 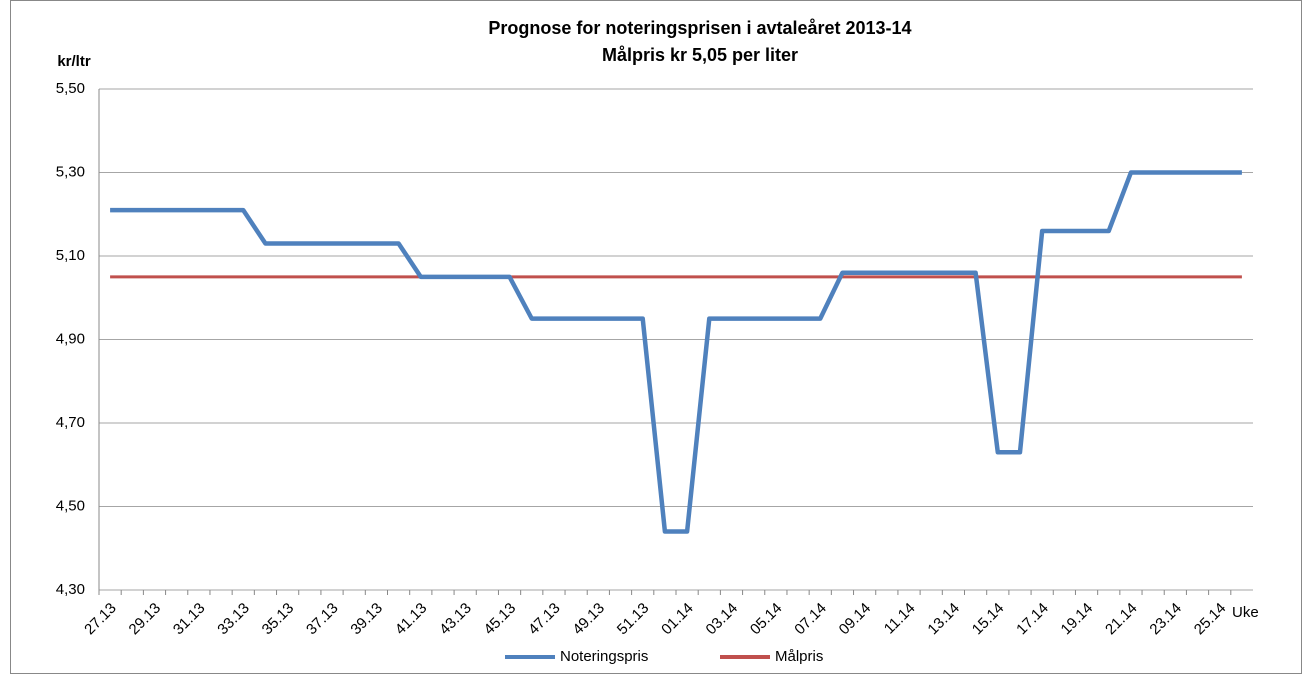 What do you see at coordinates (988, 619) in the screenshot?
I see `x-tick-label: 15.14` at bounding box center [988, 619].